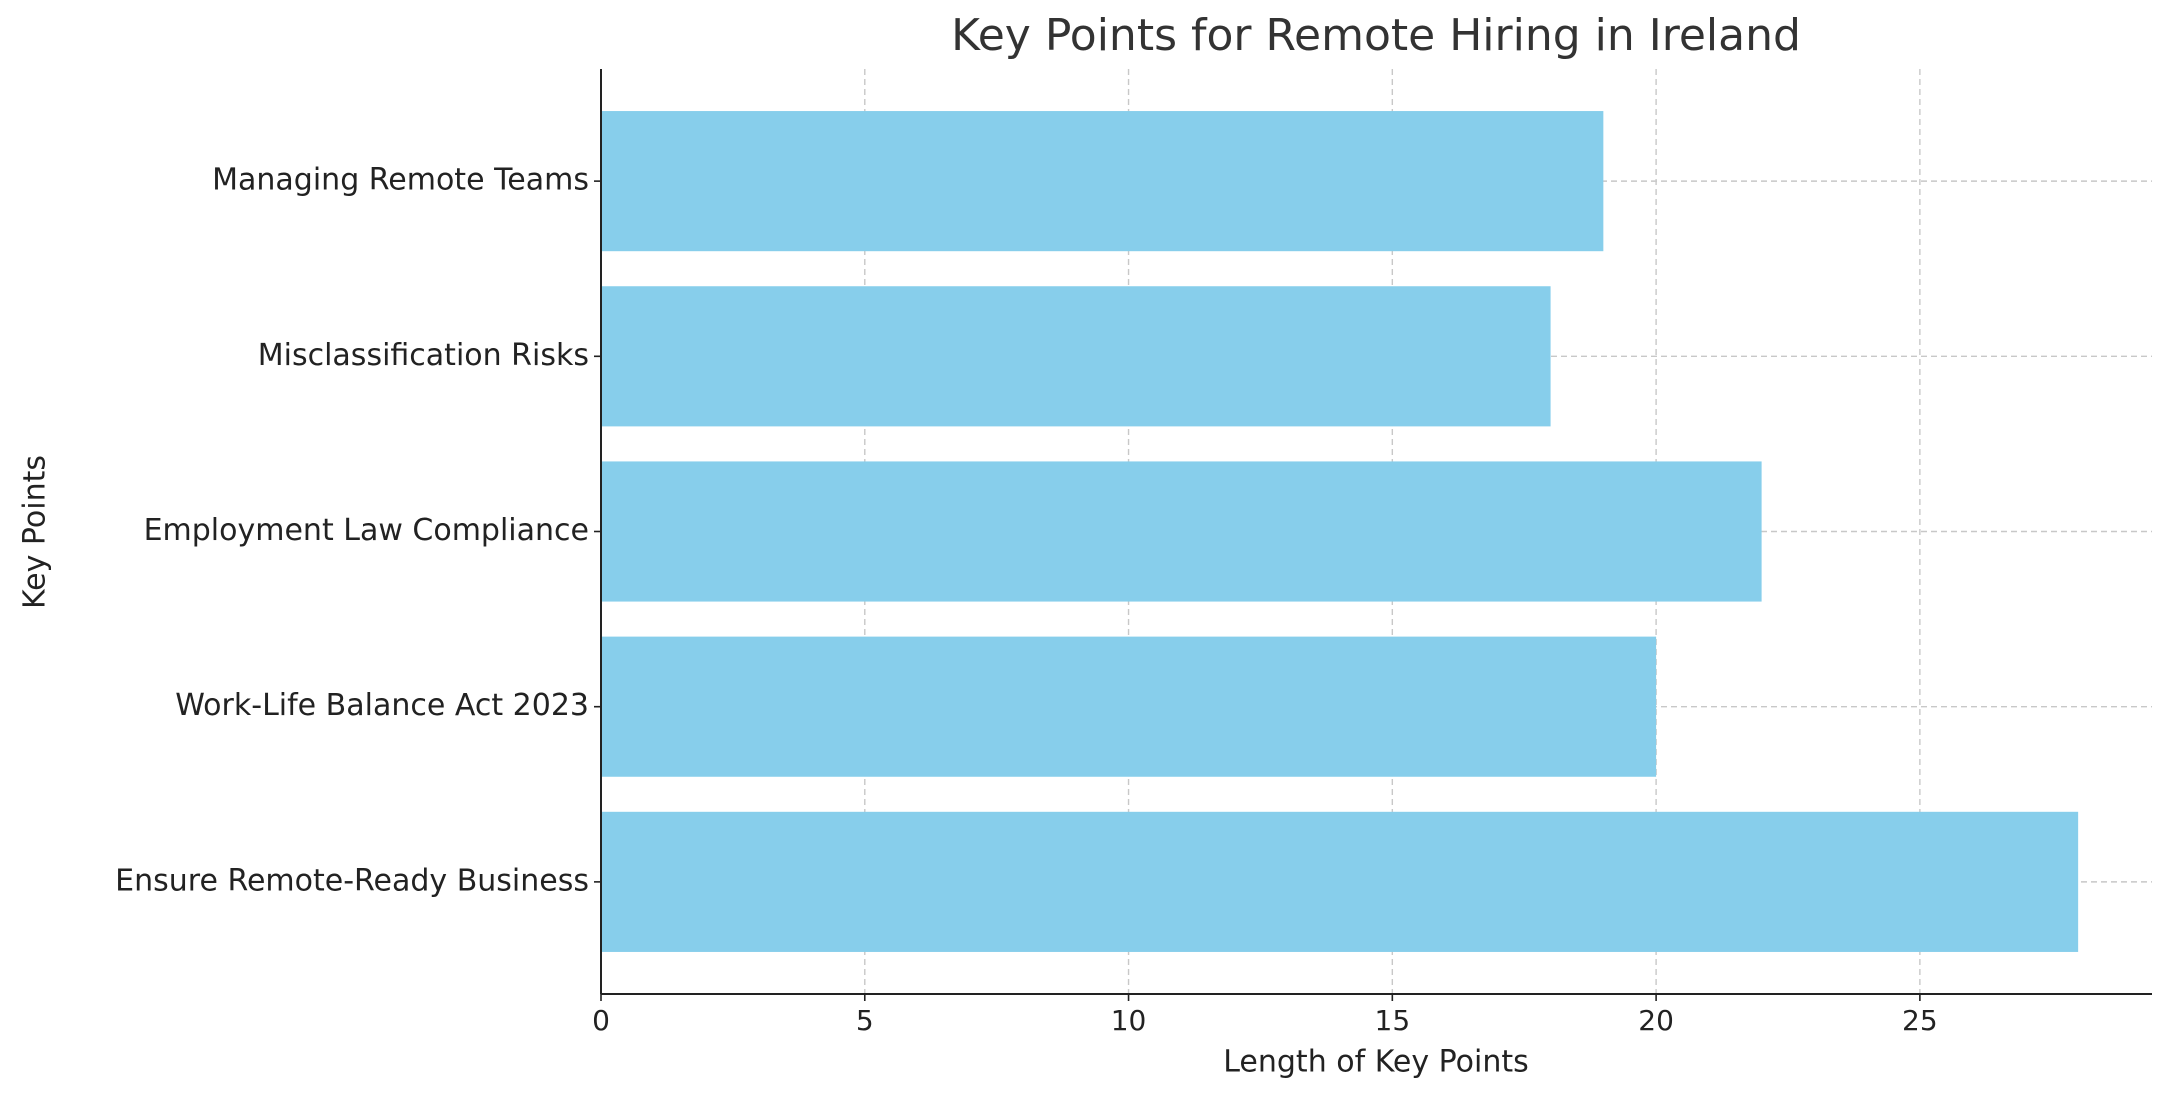  What do you see at coordinates (400, 180) in the screenshot?
I see `y-tick-label: Managing Remote Teams` at bounding box center [400, 180].